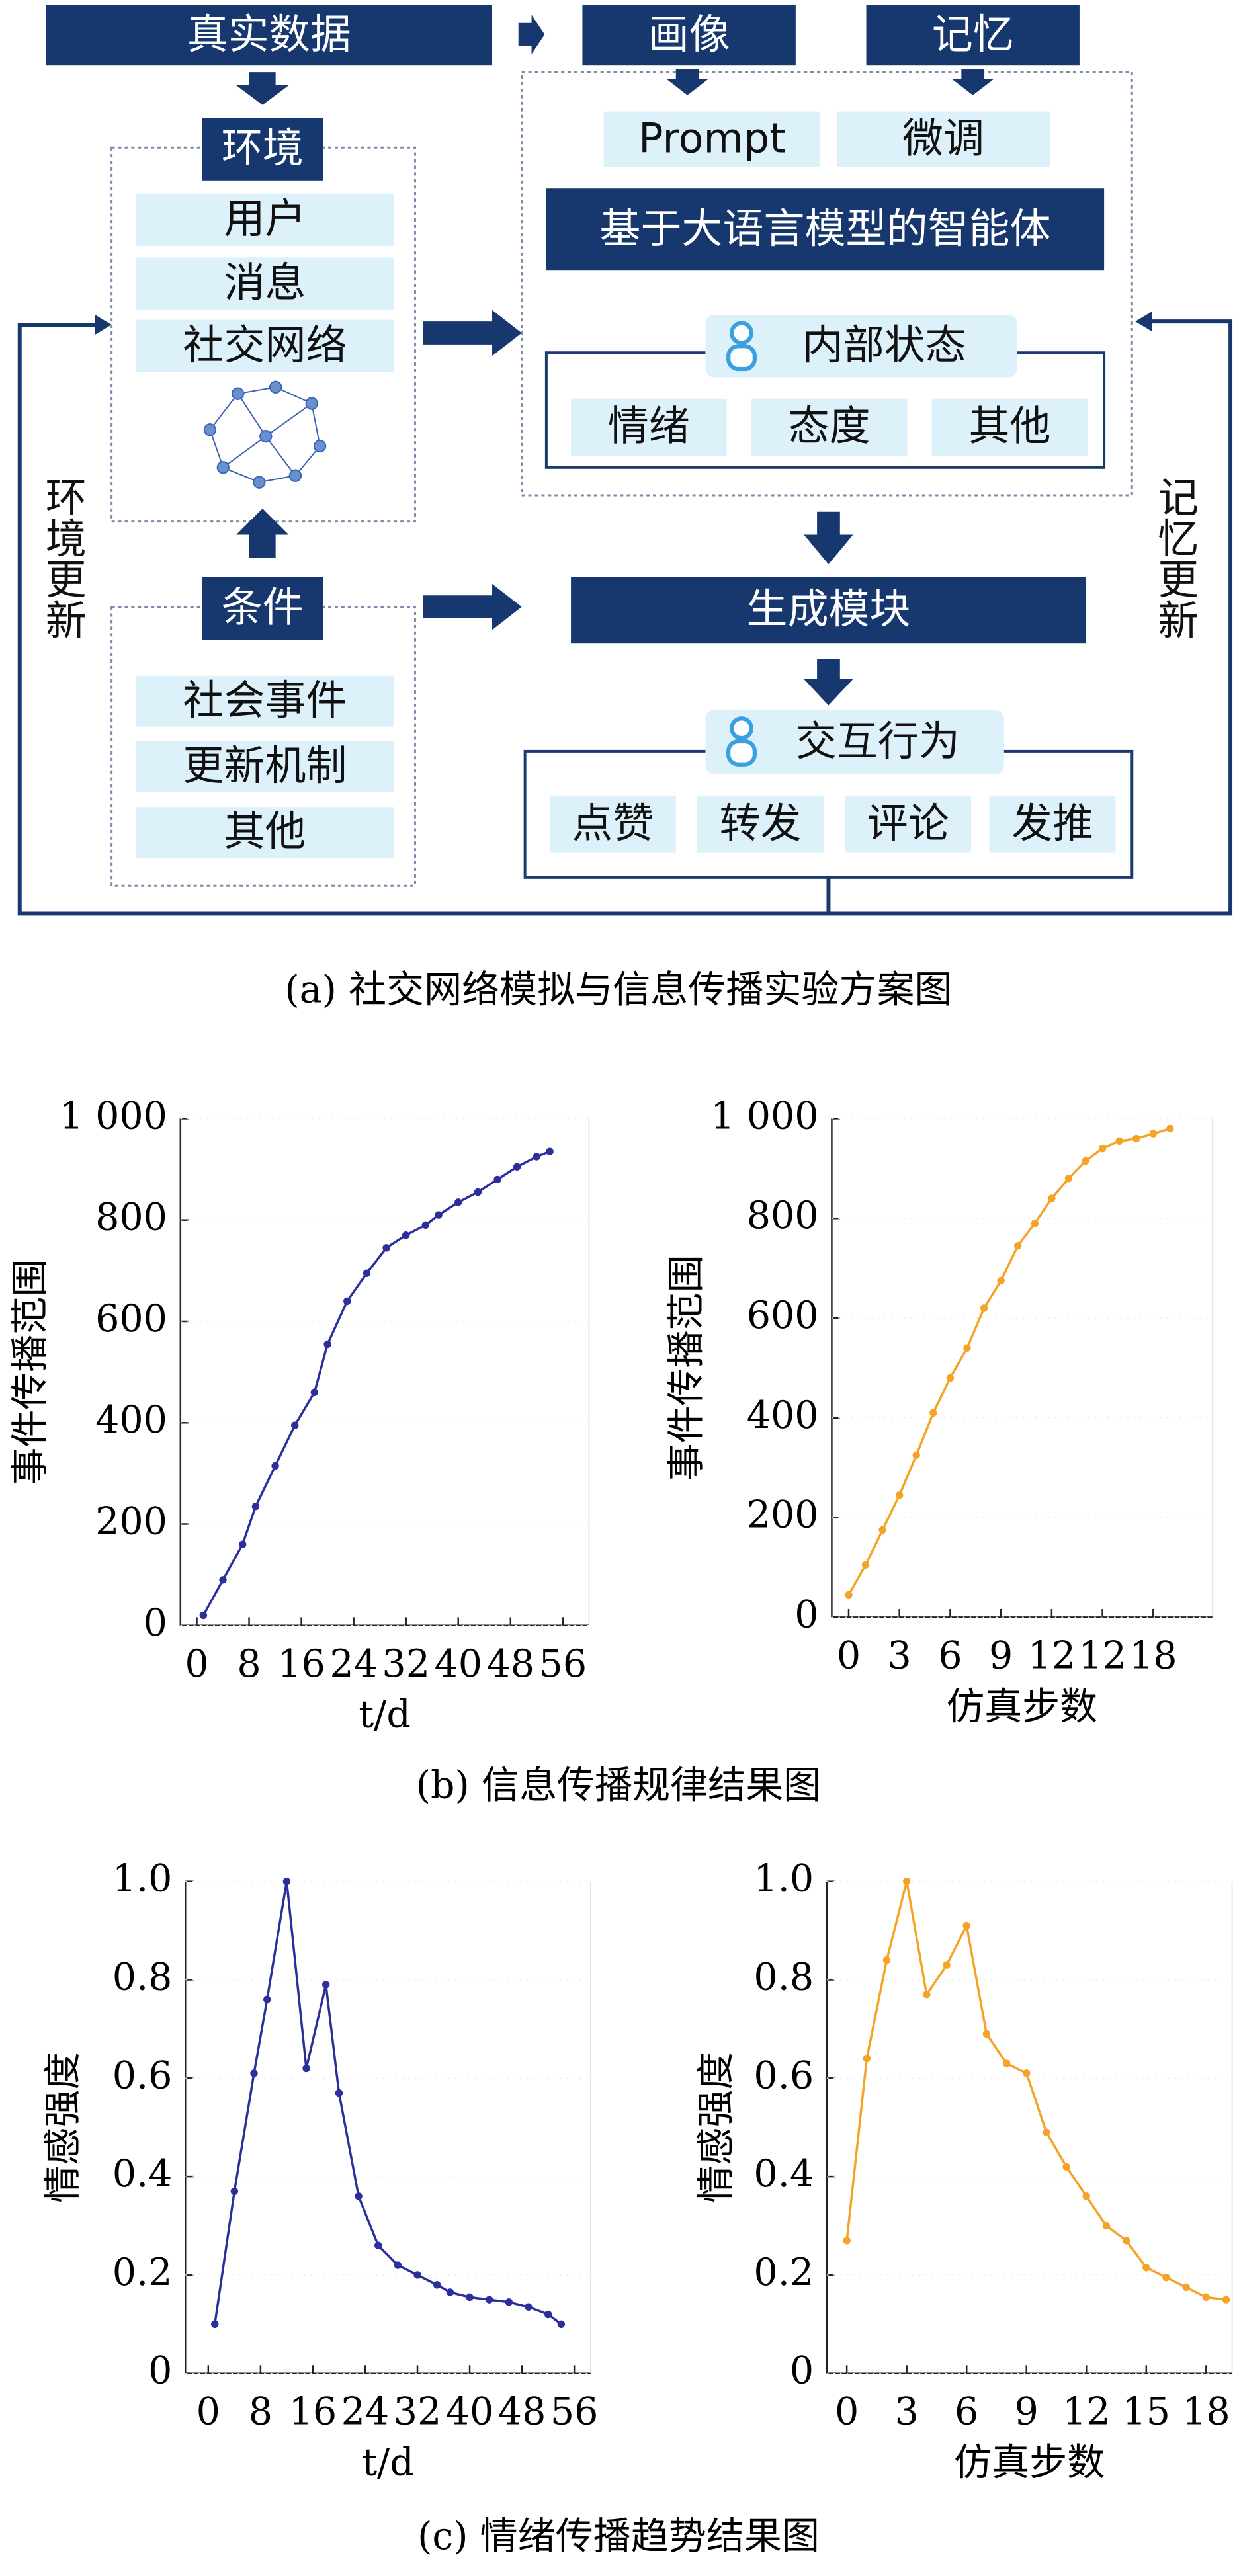 This screenshot has height=2576, width=1237. What do you see at coordinates (104, 325) in the screenshot?
I see `arrowhead` at bounding box center [104, 325].